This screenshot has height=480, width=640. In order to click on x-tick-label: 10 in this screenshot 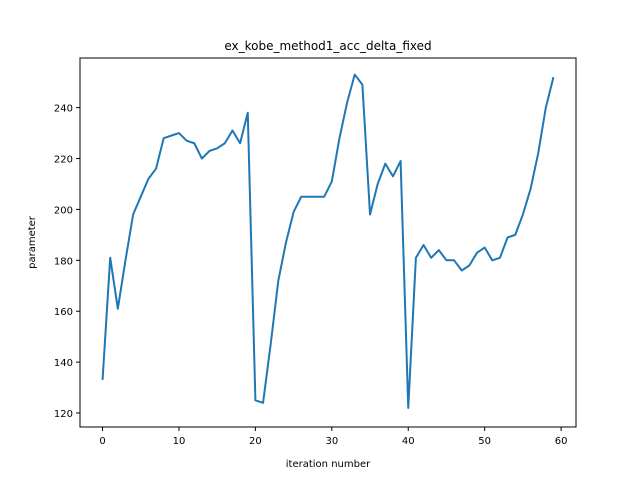, I will do `click(179, 441)`.